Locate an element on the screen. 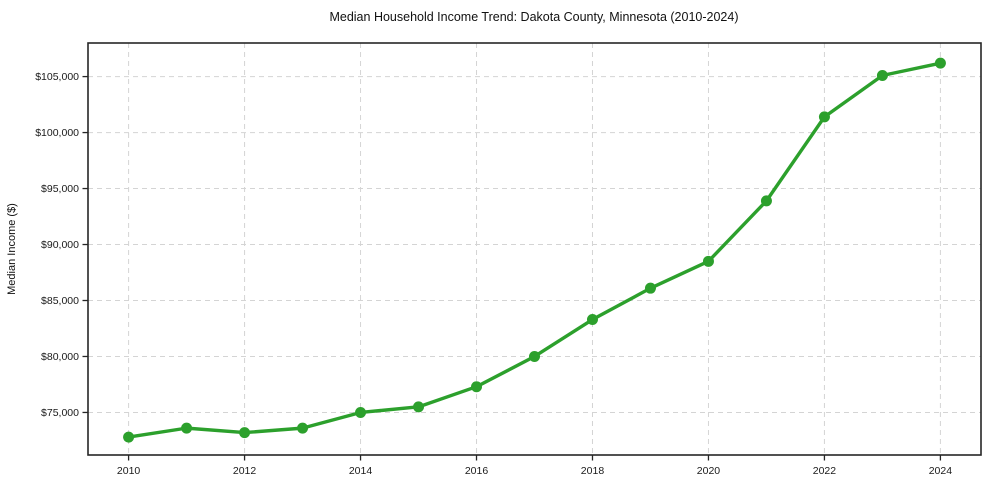  y-tick-label: $80,000 is located at coordinates (60, 357).